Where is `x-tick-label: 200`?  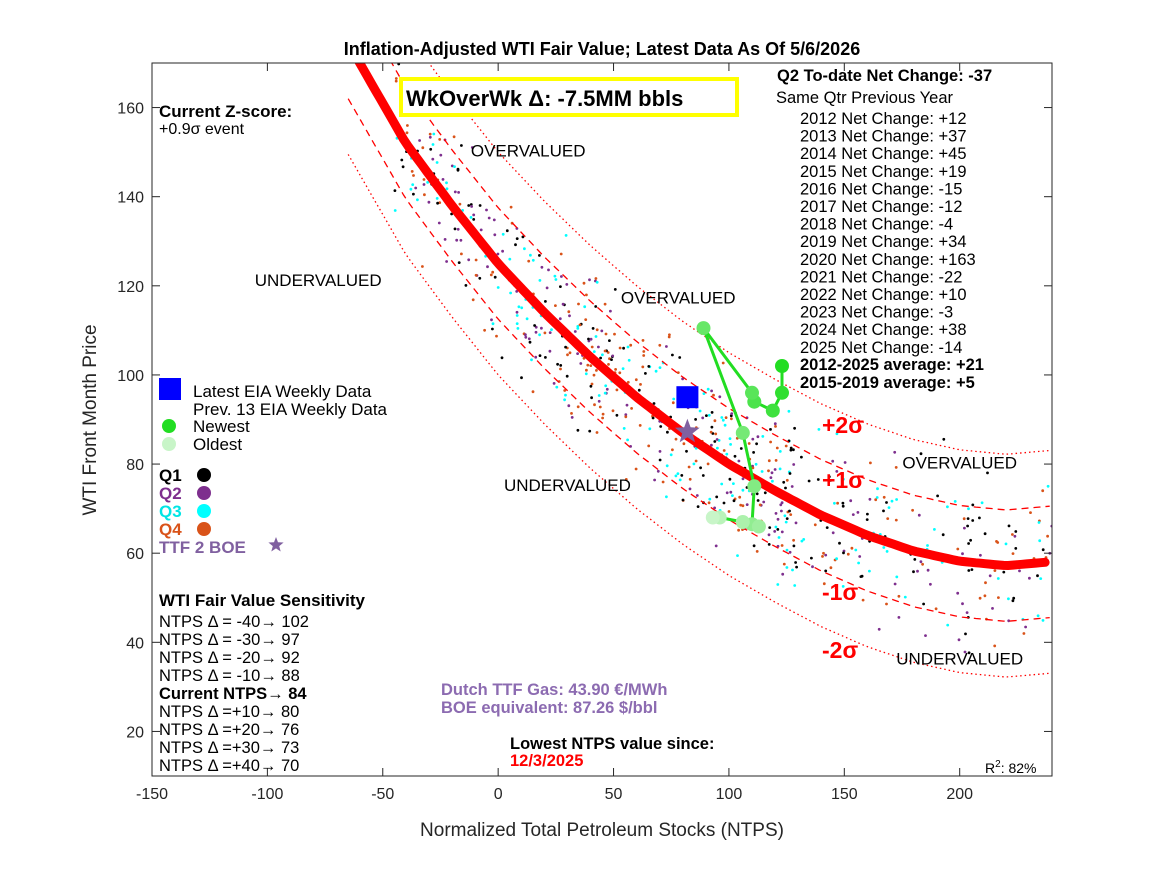
x-tick-label: 200 is located at coordinates (959, 794).